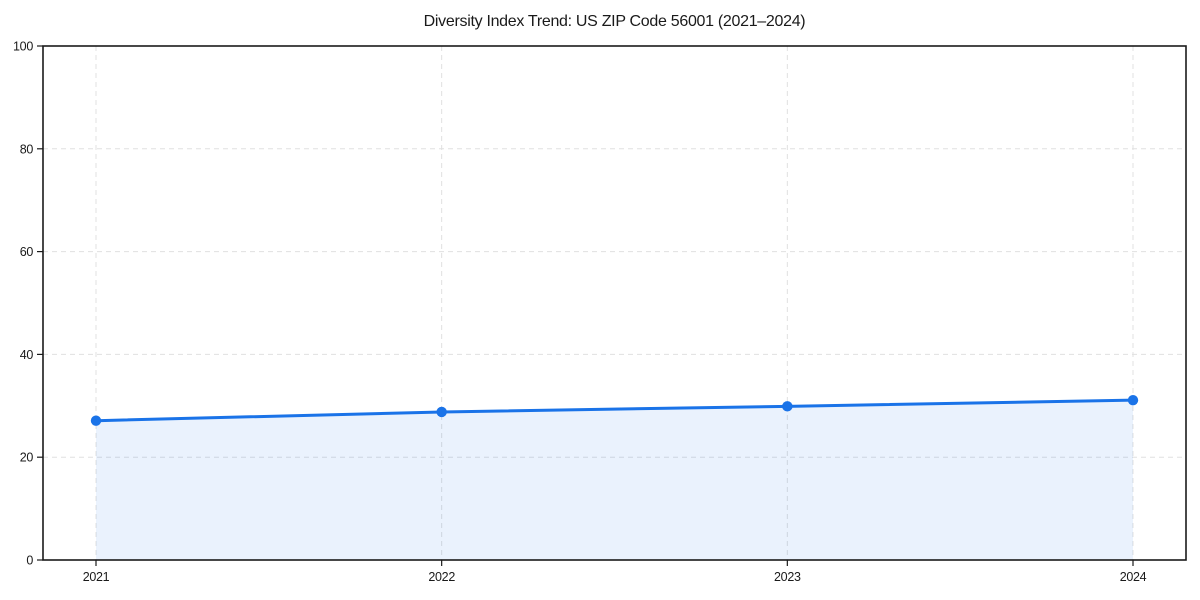 Image resolution: width=1200 pixels, height=600 pixels. Describe the element at coordinates (787, 577) in the screenshot. I see `x-tick-label: 2023` at that location.